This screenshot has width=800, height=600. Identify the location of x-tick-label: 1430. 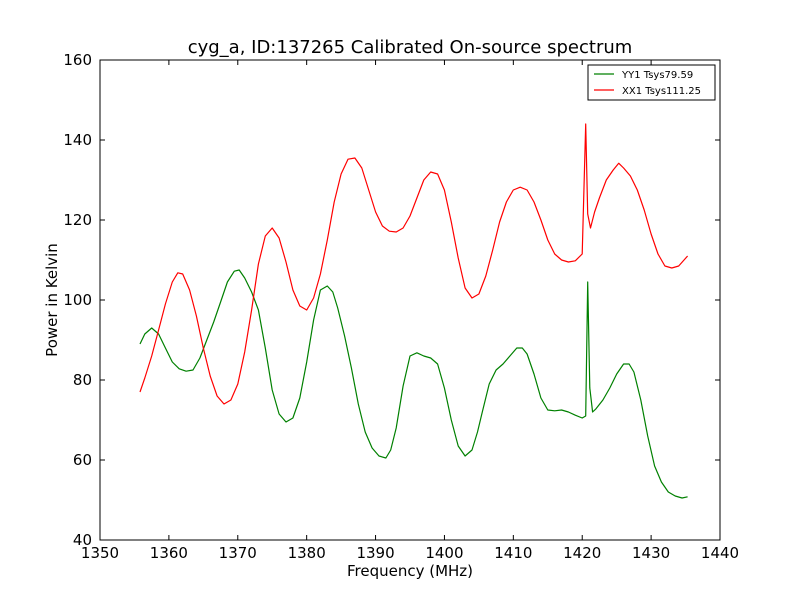
(651, 553).